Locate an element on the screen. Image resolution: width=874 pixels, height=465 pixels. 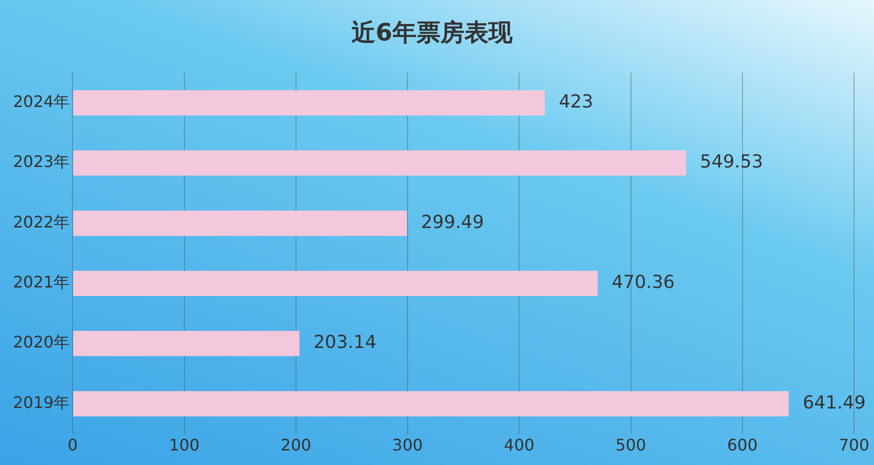
data-label: 203.14 is located at coordinates (344, 343).